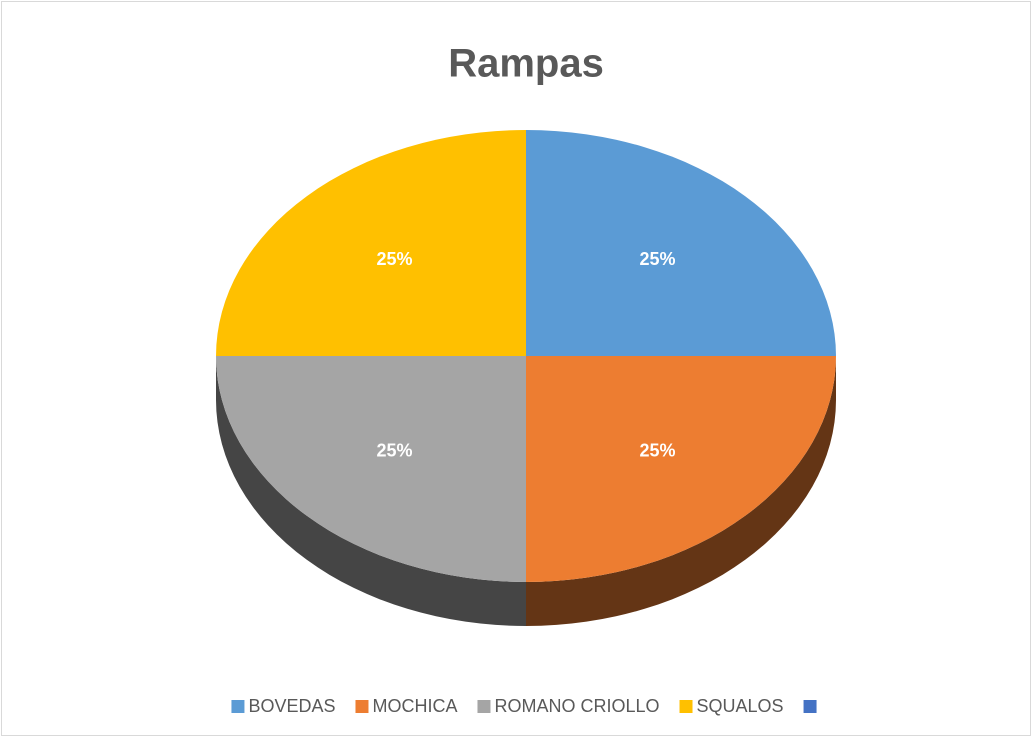 This screenshot has width=1032, height=737. Describe the element at coordinates (740, 706) in the screenshot. I see `legend-label: SQUALOS` at that location.